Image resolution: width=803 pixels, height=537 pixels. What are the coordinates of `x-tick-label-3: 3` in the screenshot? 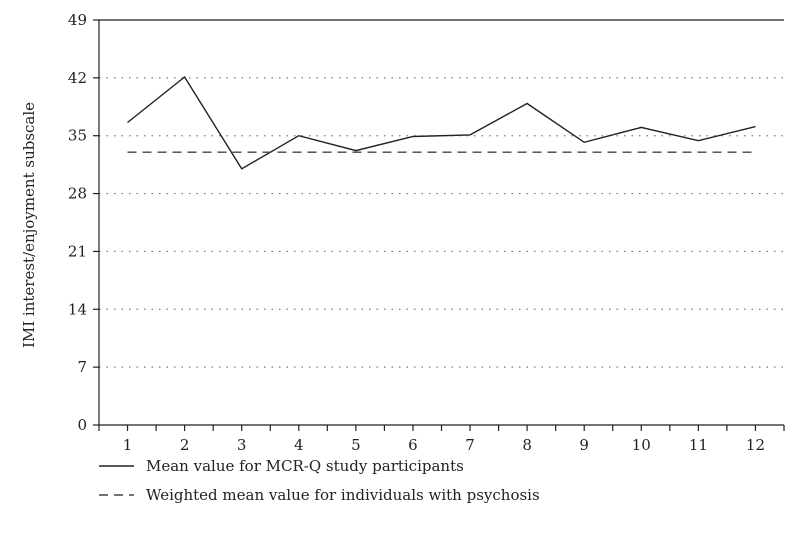 It's located at (242, 445).